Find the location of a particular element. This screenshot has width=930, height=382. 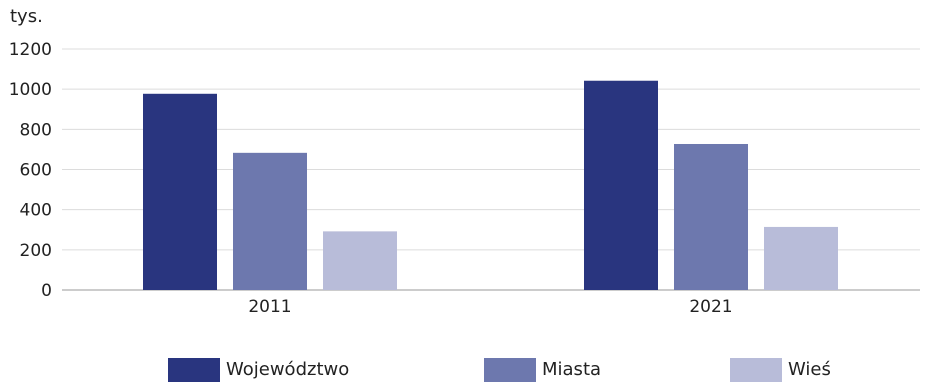

y-axis-ticks: 0 200 400 600 800 1000 1200 is located at coordinates (30, 170).